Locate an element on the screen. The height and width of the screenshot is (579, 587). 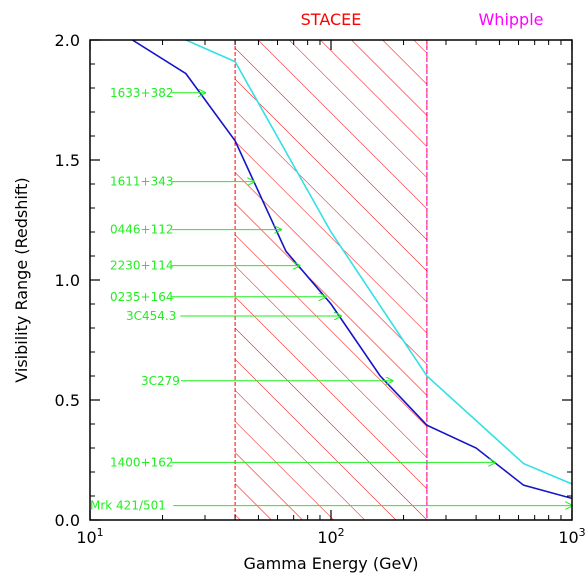
source-label: 0446+112 is located at coordinates (142, 230).